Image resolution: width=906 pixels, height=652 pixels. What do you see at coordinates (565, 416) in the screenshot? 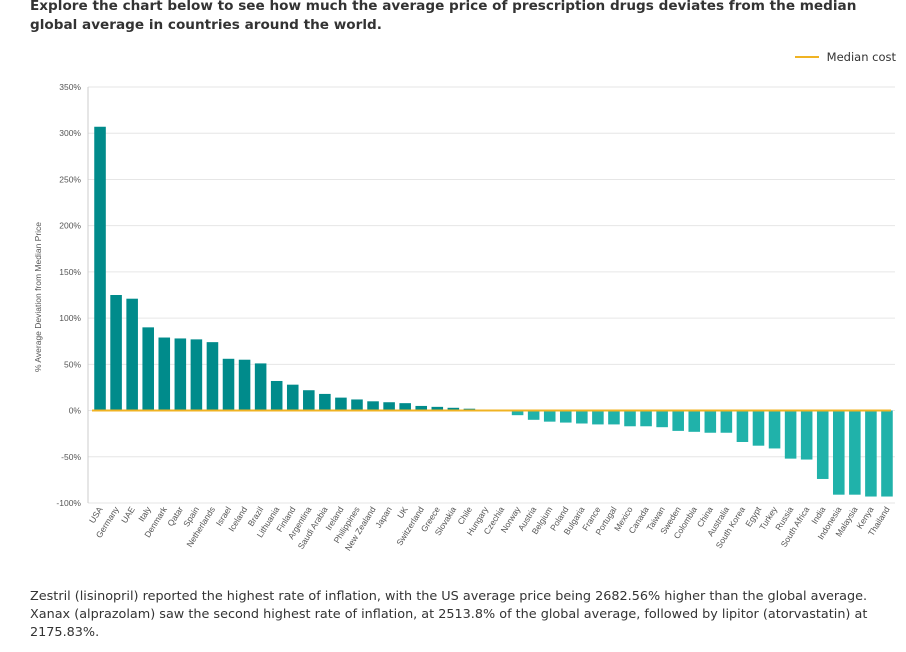
I see `bar-poland` at bounding box center [565, 416].